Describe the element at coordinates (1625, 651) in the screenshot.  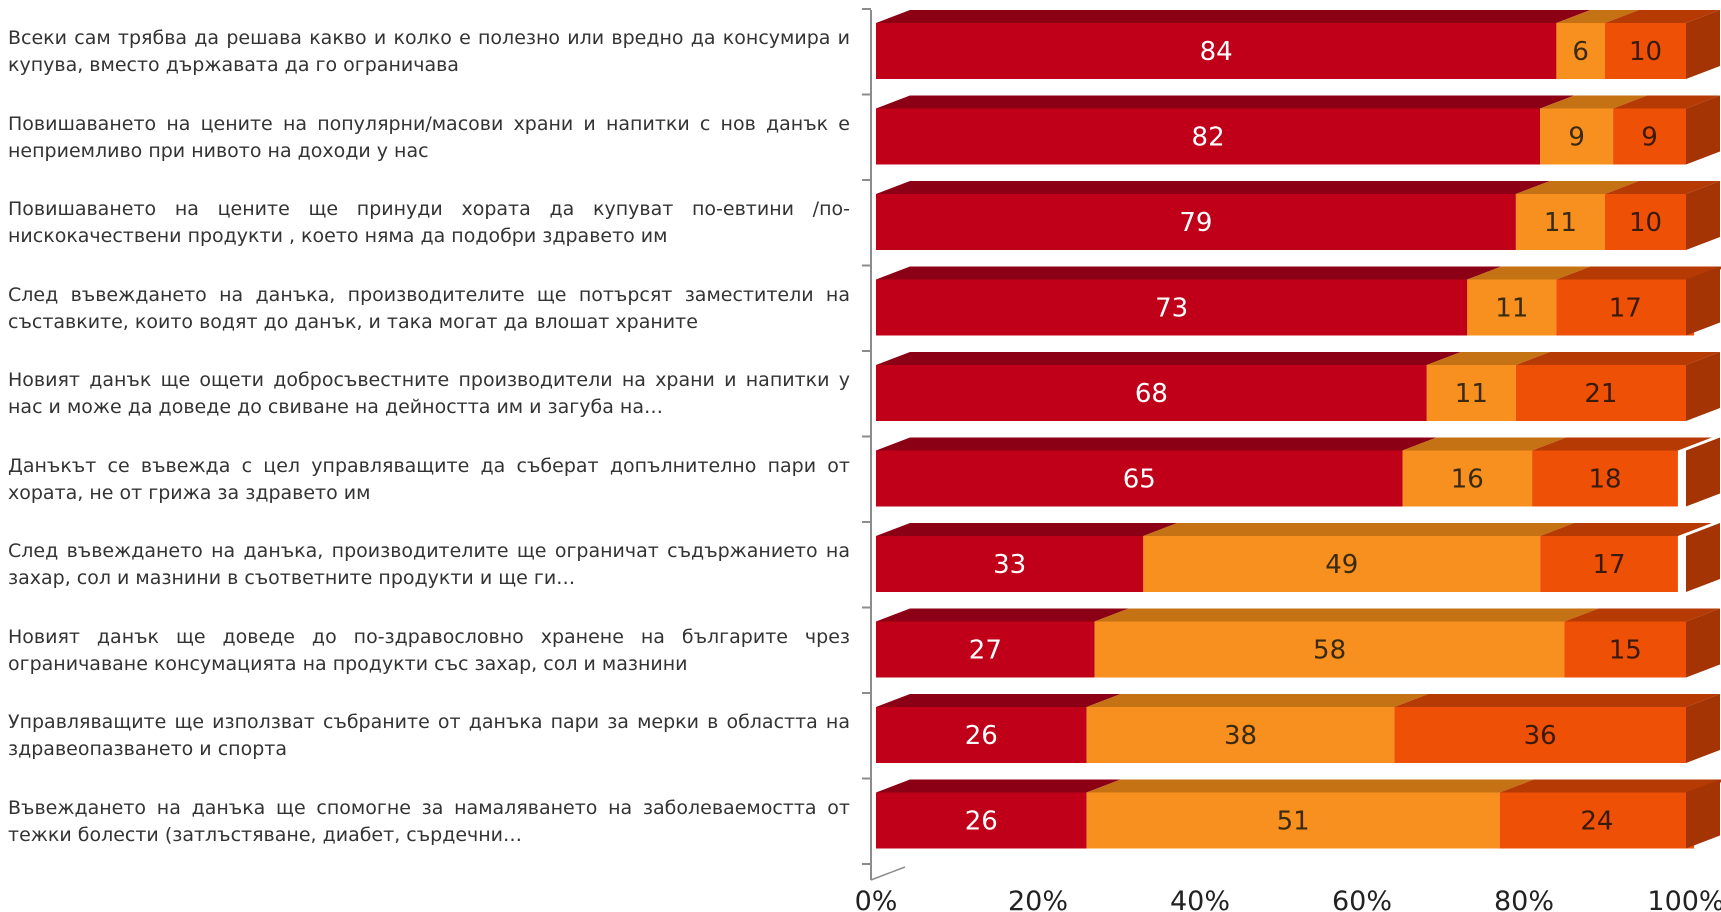
I see `bar-value-label: 15` at that location.